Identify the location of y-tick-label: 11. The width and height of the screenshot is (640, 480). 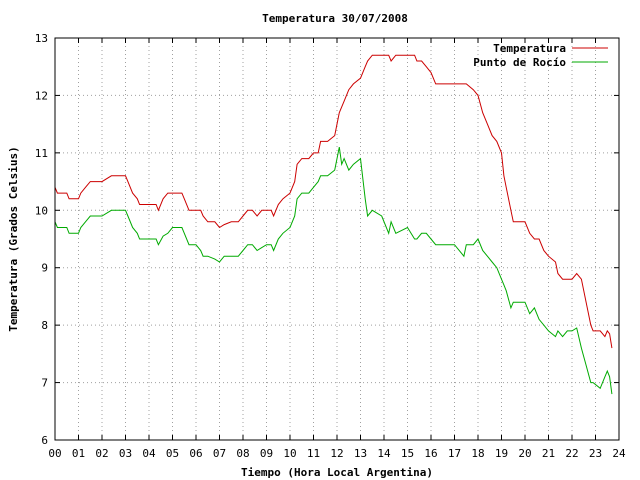
(41, 153).